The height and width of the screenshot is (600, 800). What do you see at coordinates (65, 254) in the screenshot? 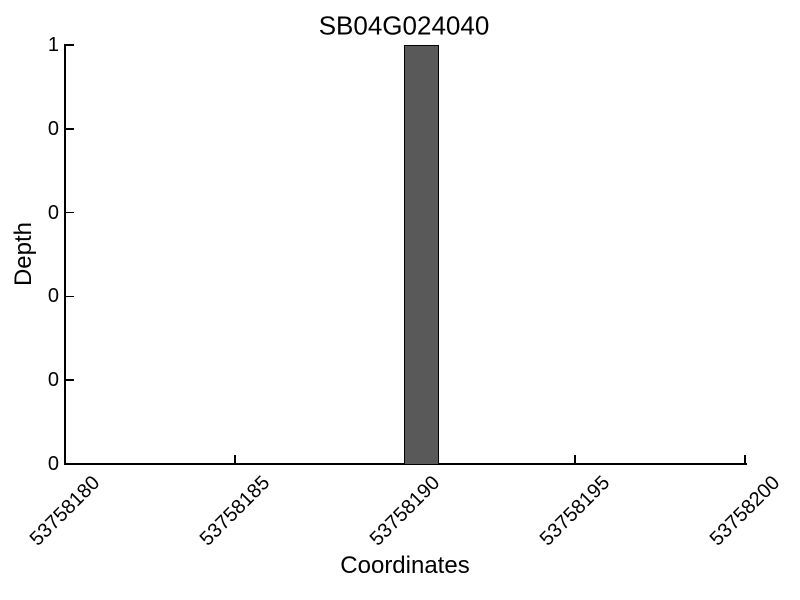
I see `y-axis` at bounding box center [65, 254].